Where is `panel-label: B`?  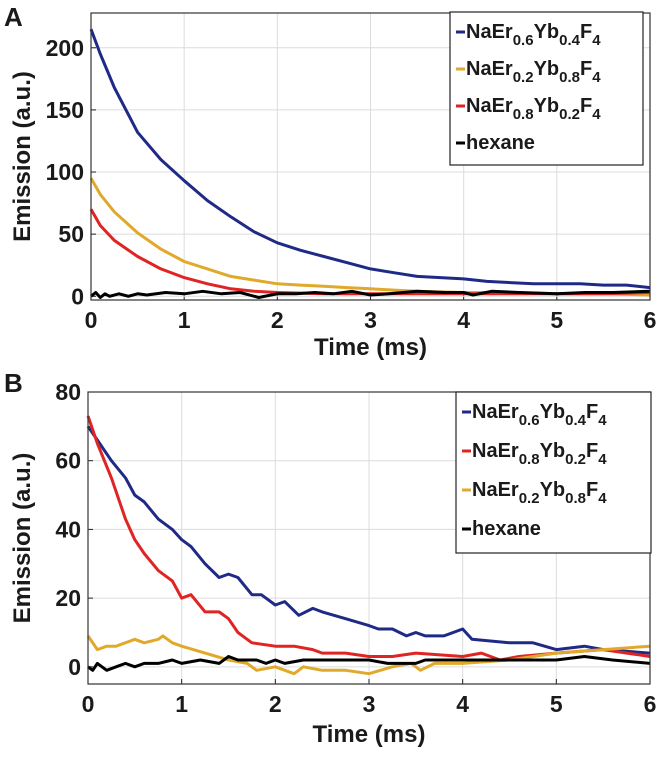 panel-label: B is located at coordinates (13, 383).